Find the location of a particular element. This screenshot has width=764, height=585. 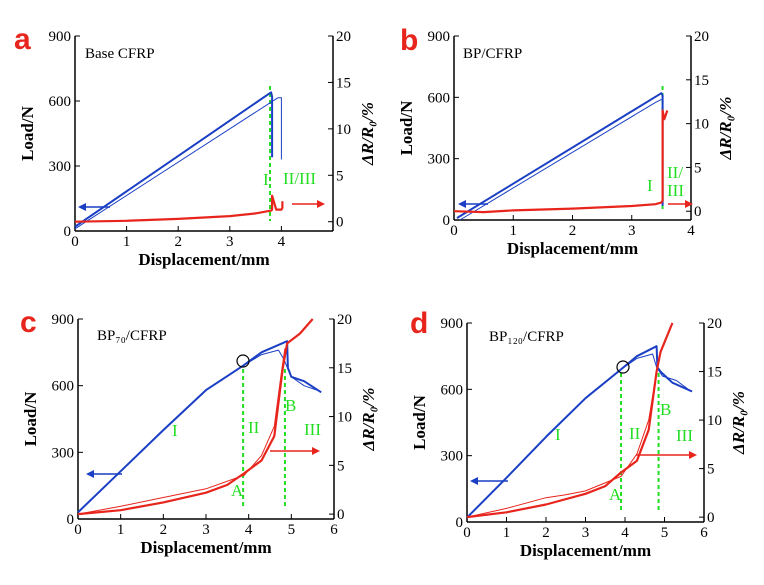

panel-letter: b is located at coordinates (409, 40).